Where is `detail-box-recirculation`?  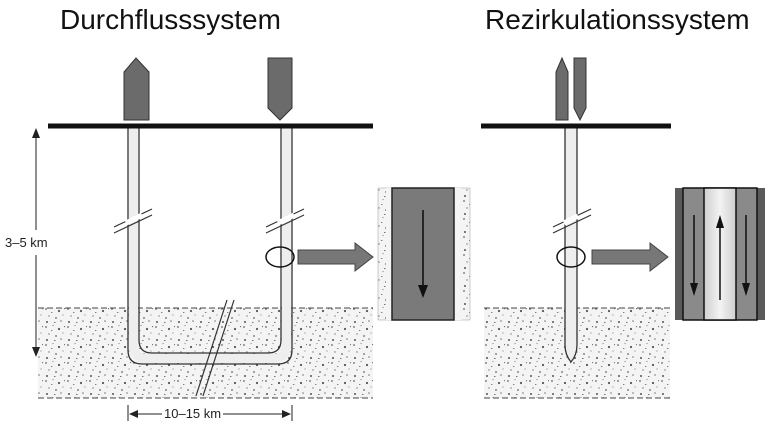 detail-box-recirculation is located at coordinates (720, 254).